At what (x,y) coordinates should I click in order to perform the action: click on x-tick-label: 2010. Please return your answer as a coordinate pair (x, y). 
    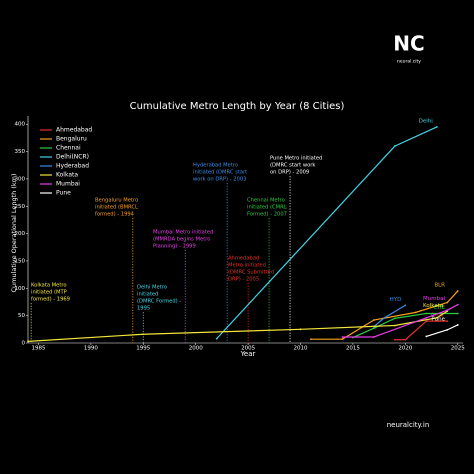
    Looking at the image, I should click on (301, 349).